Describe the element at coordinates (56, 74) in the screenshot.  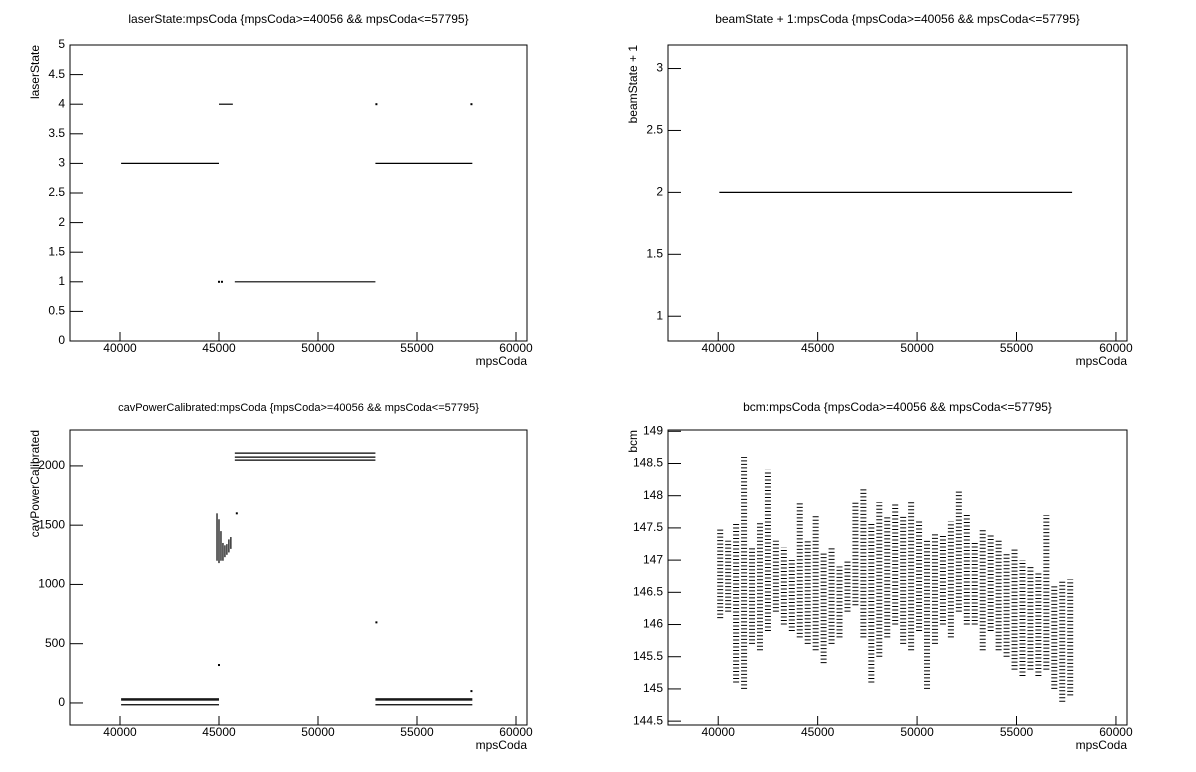
I see `y-tick-label: 4.5` at that location.